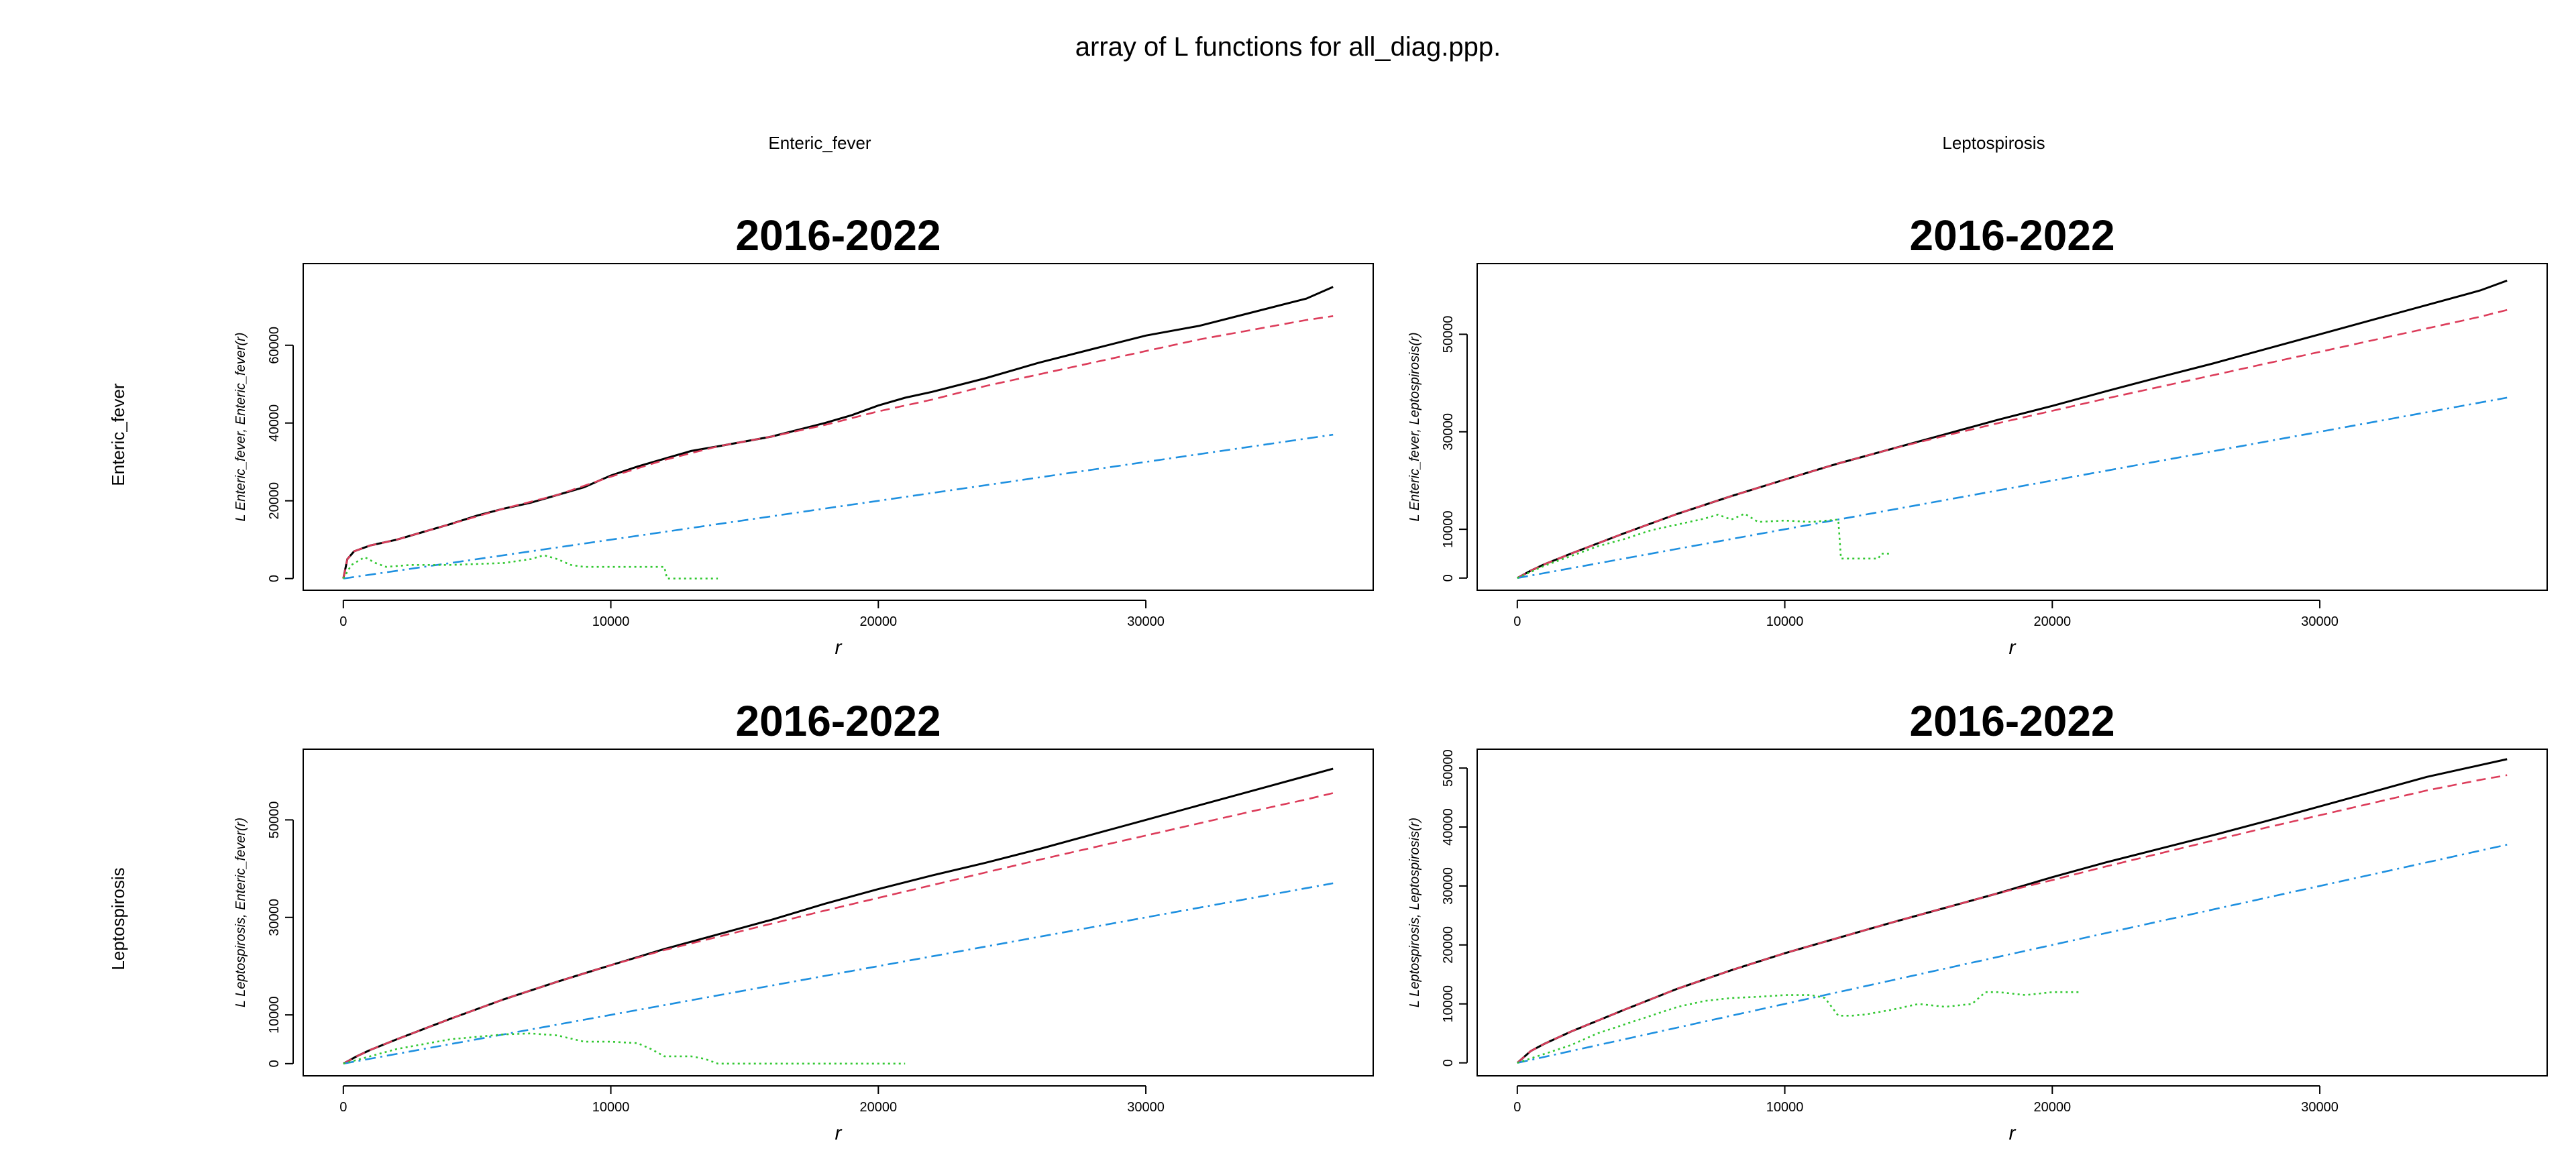  I want to click on main-title: array of L functions for all_diag.ppp., so click(1288, 47).